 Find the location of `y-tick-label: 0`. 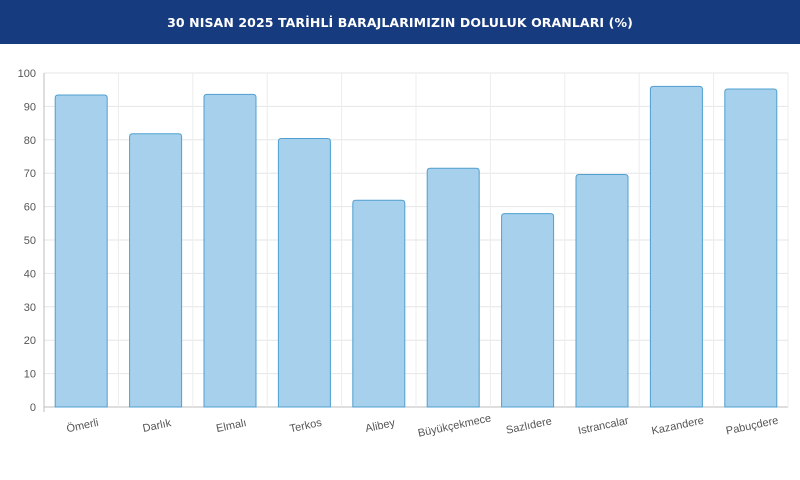

y-tick-label: 0 is located at coordinates (33, 408).